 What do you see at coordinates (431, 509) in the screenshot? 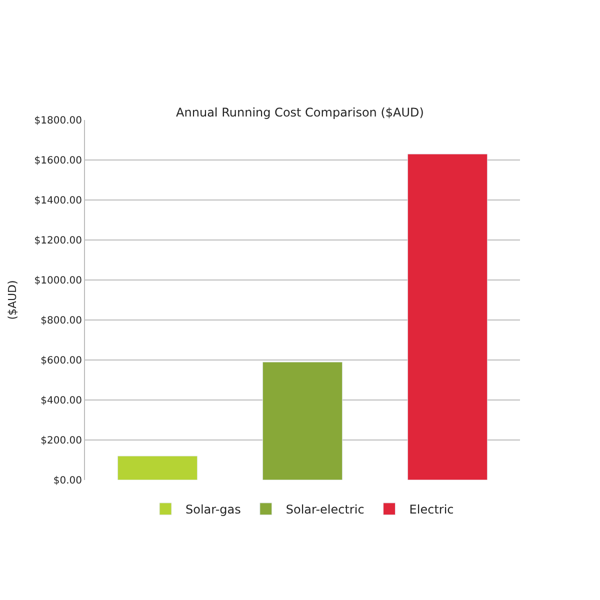
I see `legend-label: Electric` at bounding box center [431, 509].